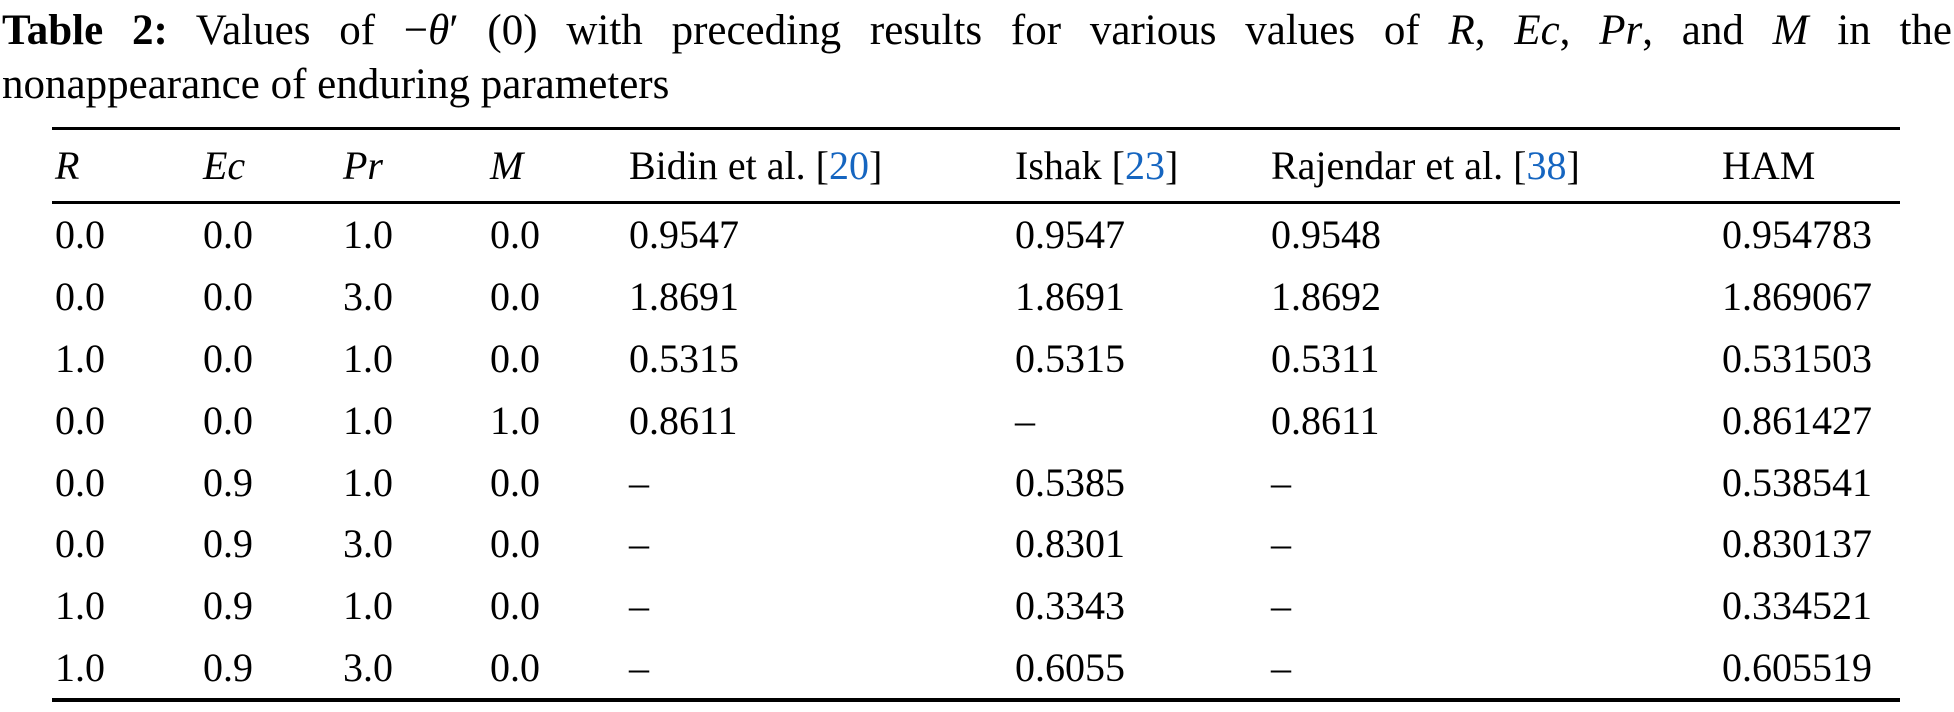  What do you see at coordinates (1797, 482) in the screenshot?
I see `table-cell: 0.538541` at bounding box center [1797, 482].